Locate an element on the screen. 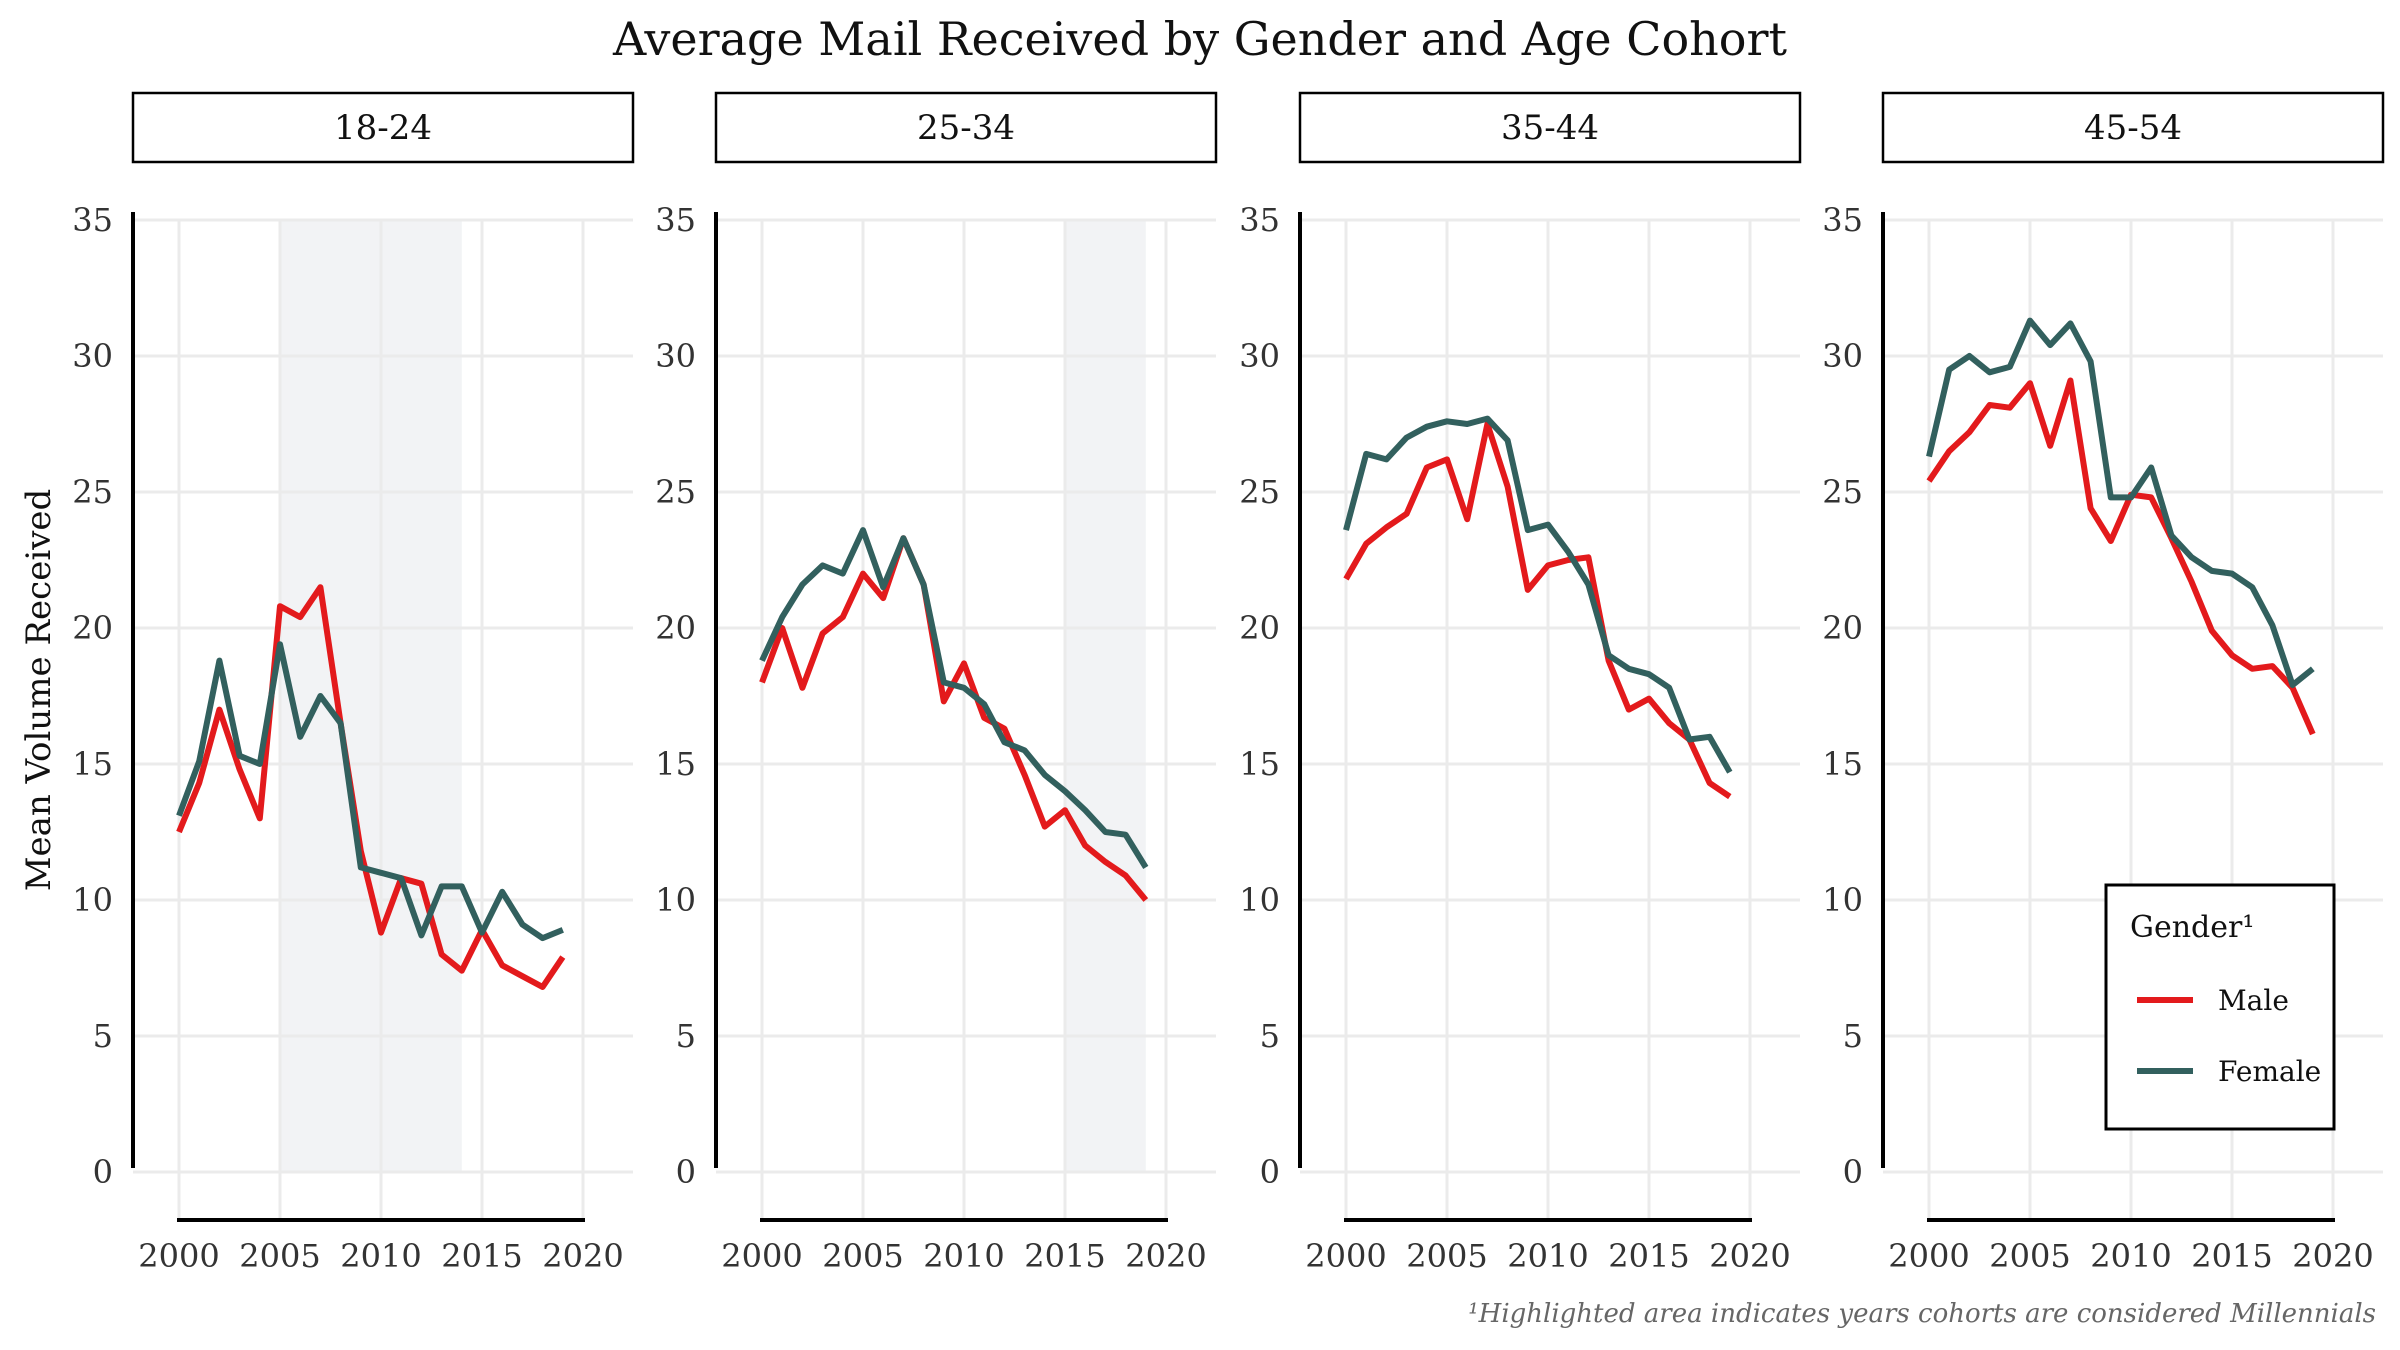 The image size is (2400, 1350). facet-strip-label: 35-44 is located at coordinates (1550, 128).